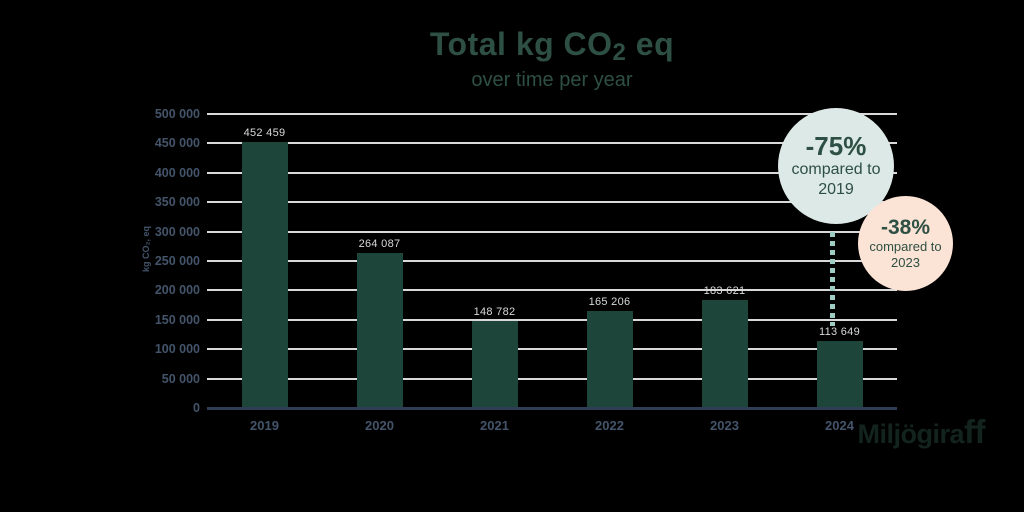 The width and height of the screenshot is (1024, 512). Describe the element at coordinates (177, 319) in the screenshot. I see `y-tick-label: 150 000` at that location.